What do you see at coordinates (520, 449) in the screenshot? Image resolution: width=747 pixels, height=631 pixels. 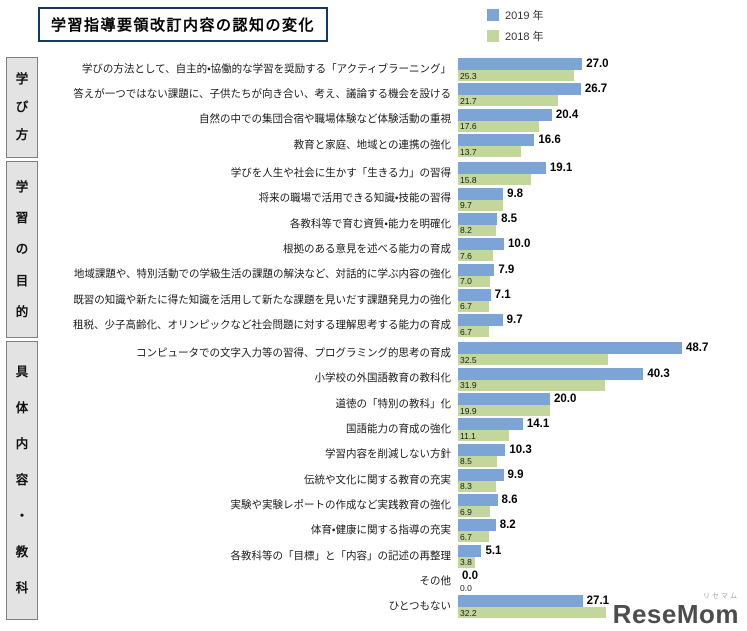 I see `value-2019: 10.3` at bounding box center [520, 449].